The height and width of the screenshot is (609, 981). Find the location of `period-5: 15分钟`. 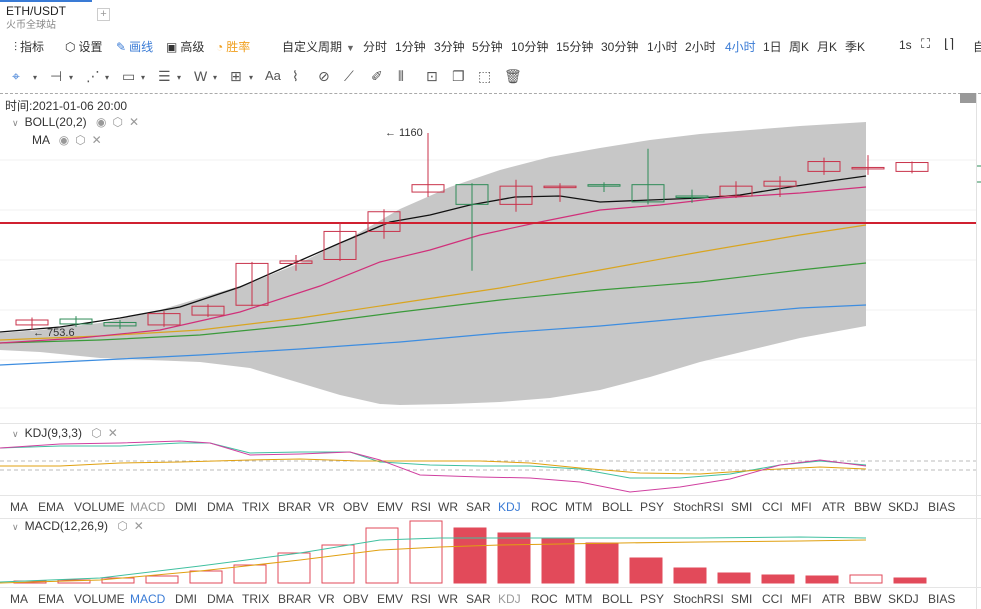

period-5: 15分钟 is located at coordinates (575, 47).